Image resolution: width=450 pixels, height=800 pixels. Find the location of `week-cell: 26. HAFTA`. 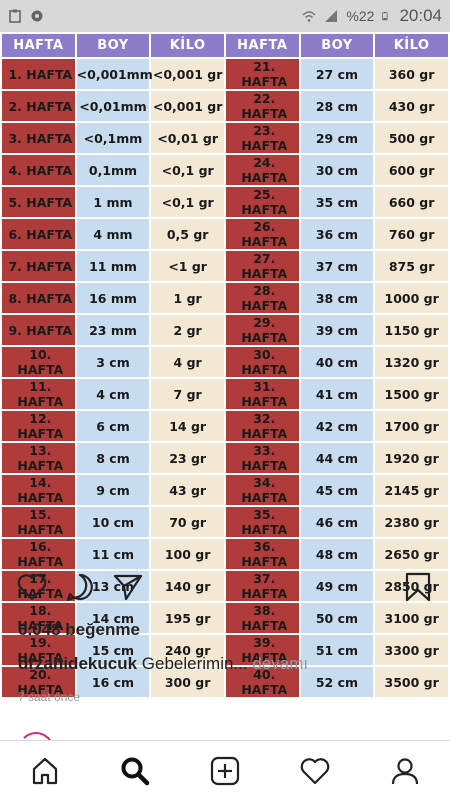

week-cell: 26. HAFTA is located at coordinates (262, 234).